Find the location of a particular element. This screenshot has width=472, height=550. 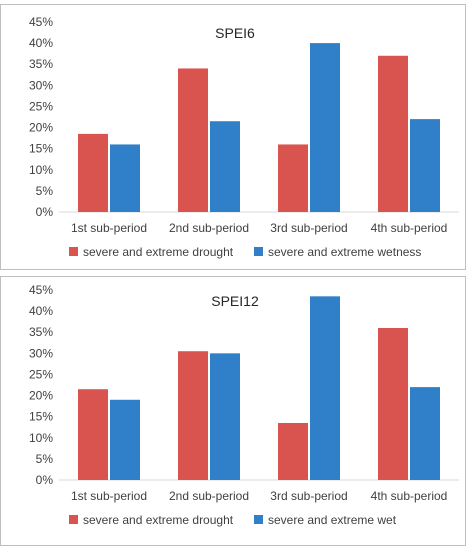

chart-title: SPEI12 is located at coordinates (235, 301).